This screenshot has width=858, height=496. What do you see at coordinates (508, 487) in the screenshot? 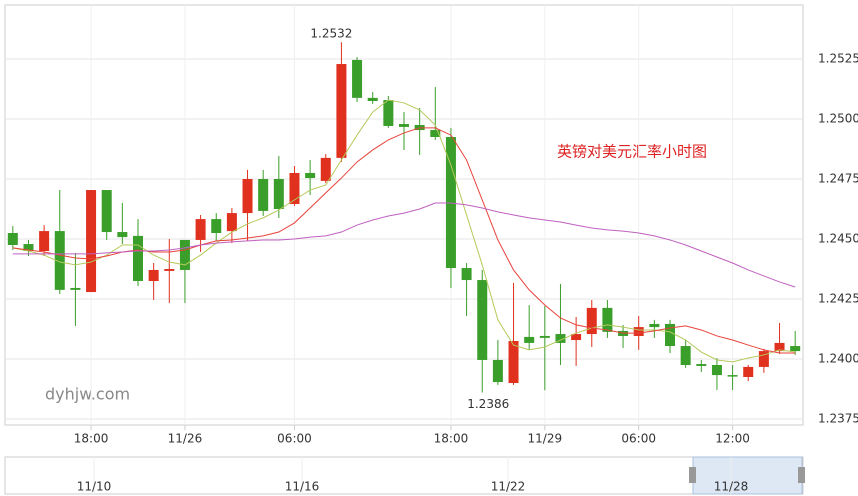
I see `navigator-label: 11/22` at bounding box center [508, 487].